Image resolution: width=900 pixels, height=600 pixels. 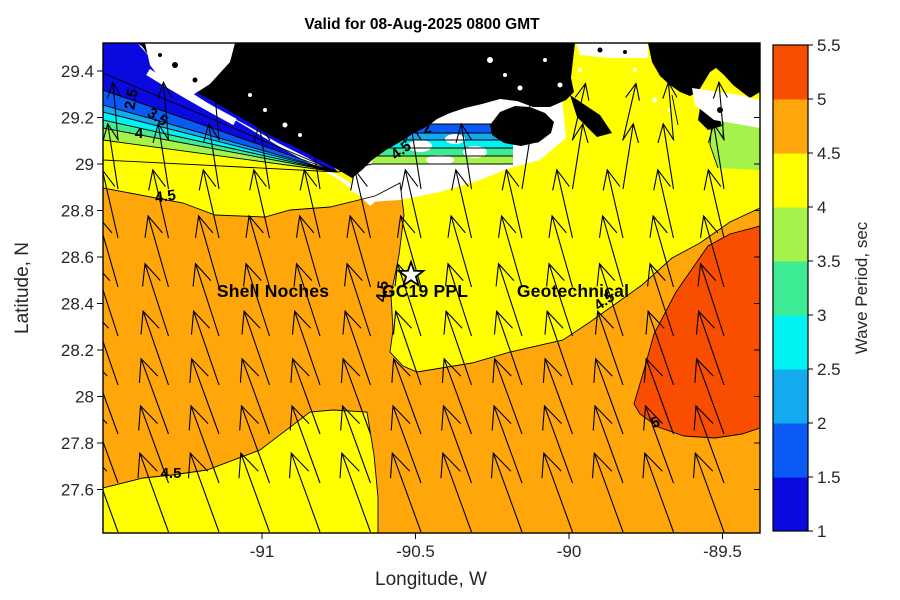 I want to click on site-label: Shell Noches, so click(x=273, y=291).